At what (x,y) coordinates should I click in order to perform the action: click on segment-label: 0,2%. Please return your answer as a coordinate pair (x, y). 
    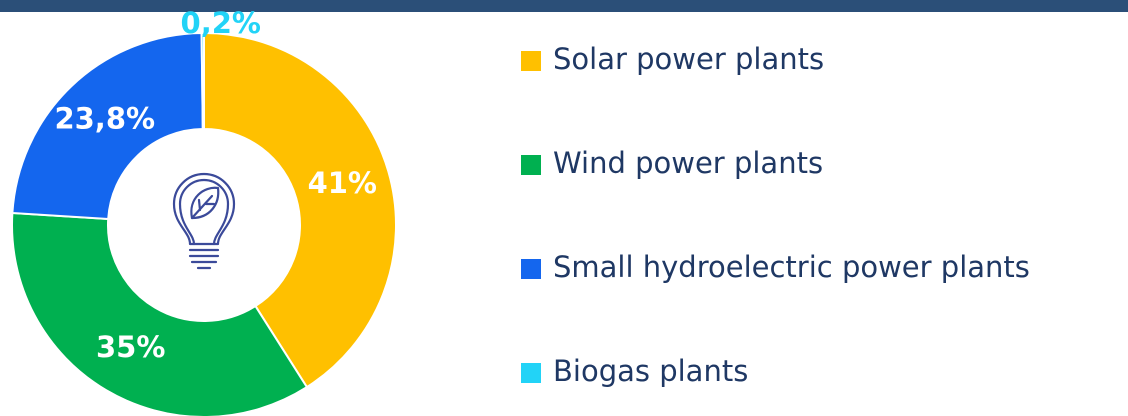
    Looking at the image, I should click on (221, 23).